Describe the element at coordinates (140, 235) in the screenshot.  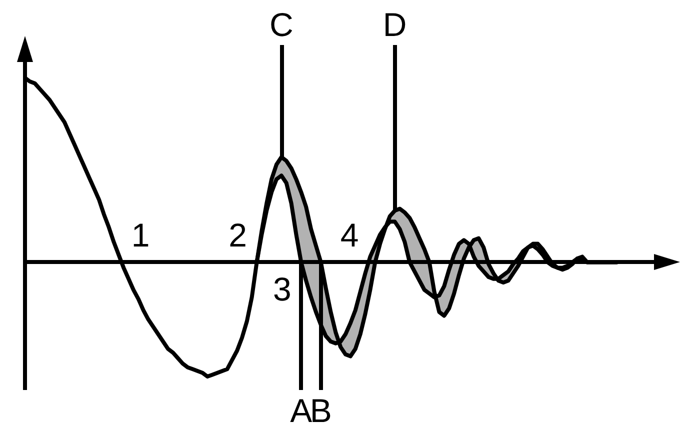
I see `annotation: 1` at that location.